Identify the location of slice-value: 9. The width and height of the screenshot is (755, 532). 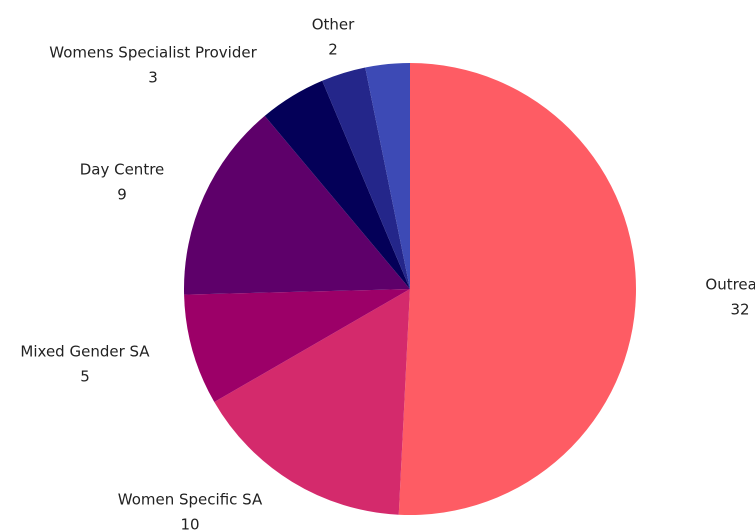
(122, 195).